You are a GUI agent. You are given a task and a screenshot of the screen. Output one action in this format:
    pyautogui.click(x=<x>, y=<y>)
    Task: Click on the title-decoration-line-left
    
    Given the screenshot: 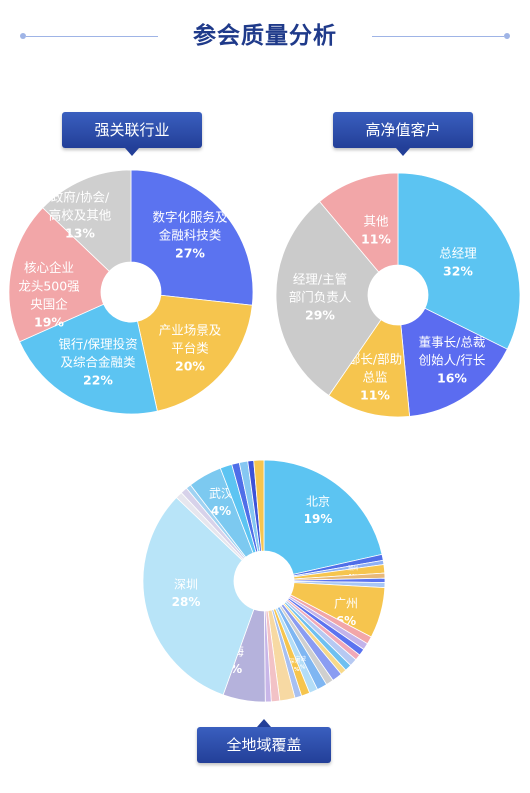 What is the action you would take?
    pyautogui.click(x=92, y=36)
    